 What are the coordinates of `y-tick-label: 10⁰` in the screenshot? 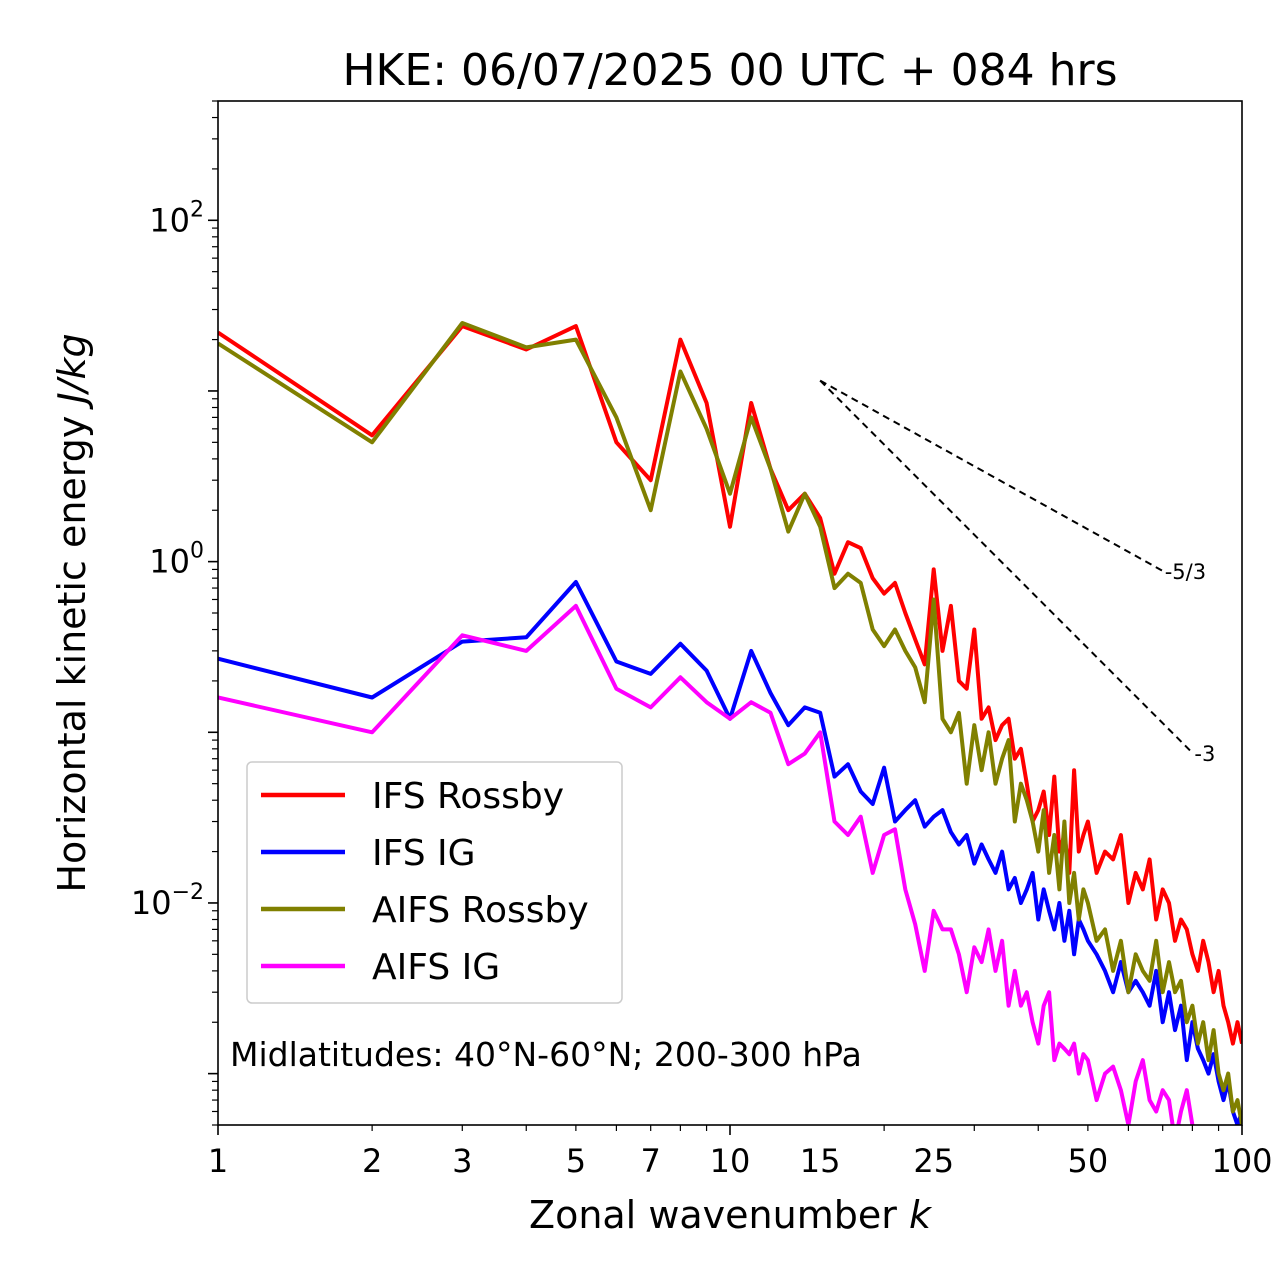 It's located at (176, 560).